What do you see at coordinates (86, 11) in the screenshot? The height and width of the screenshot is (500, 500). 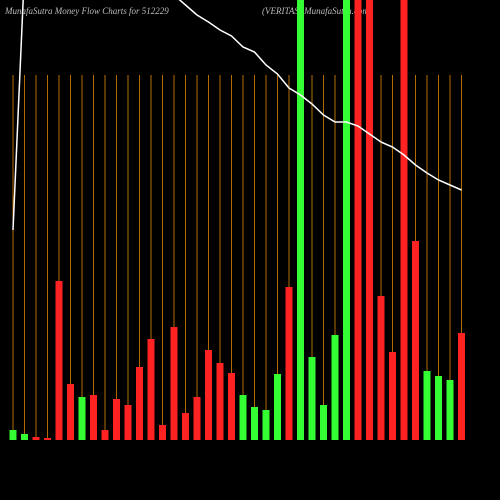 I see `chart-title: MunafaSutra Money Flow Charts for 512229` at bounding box center [86, 11].